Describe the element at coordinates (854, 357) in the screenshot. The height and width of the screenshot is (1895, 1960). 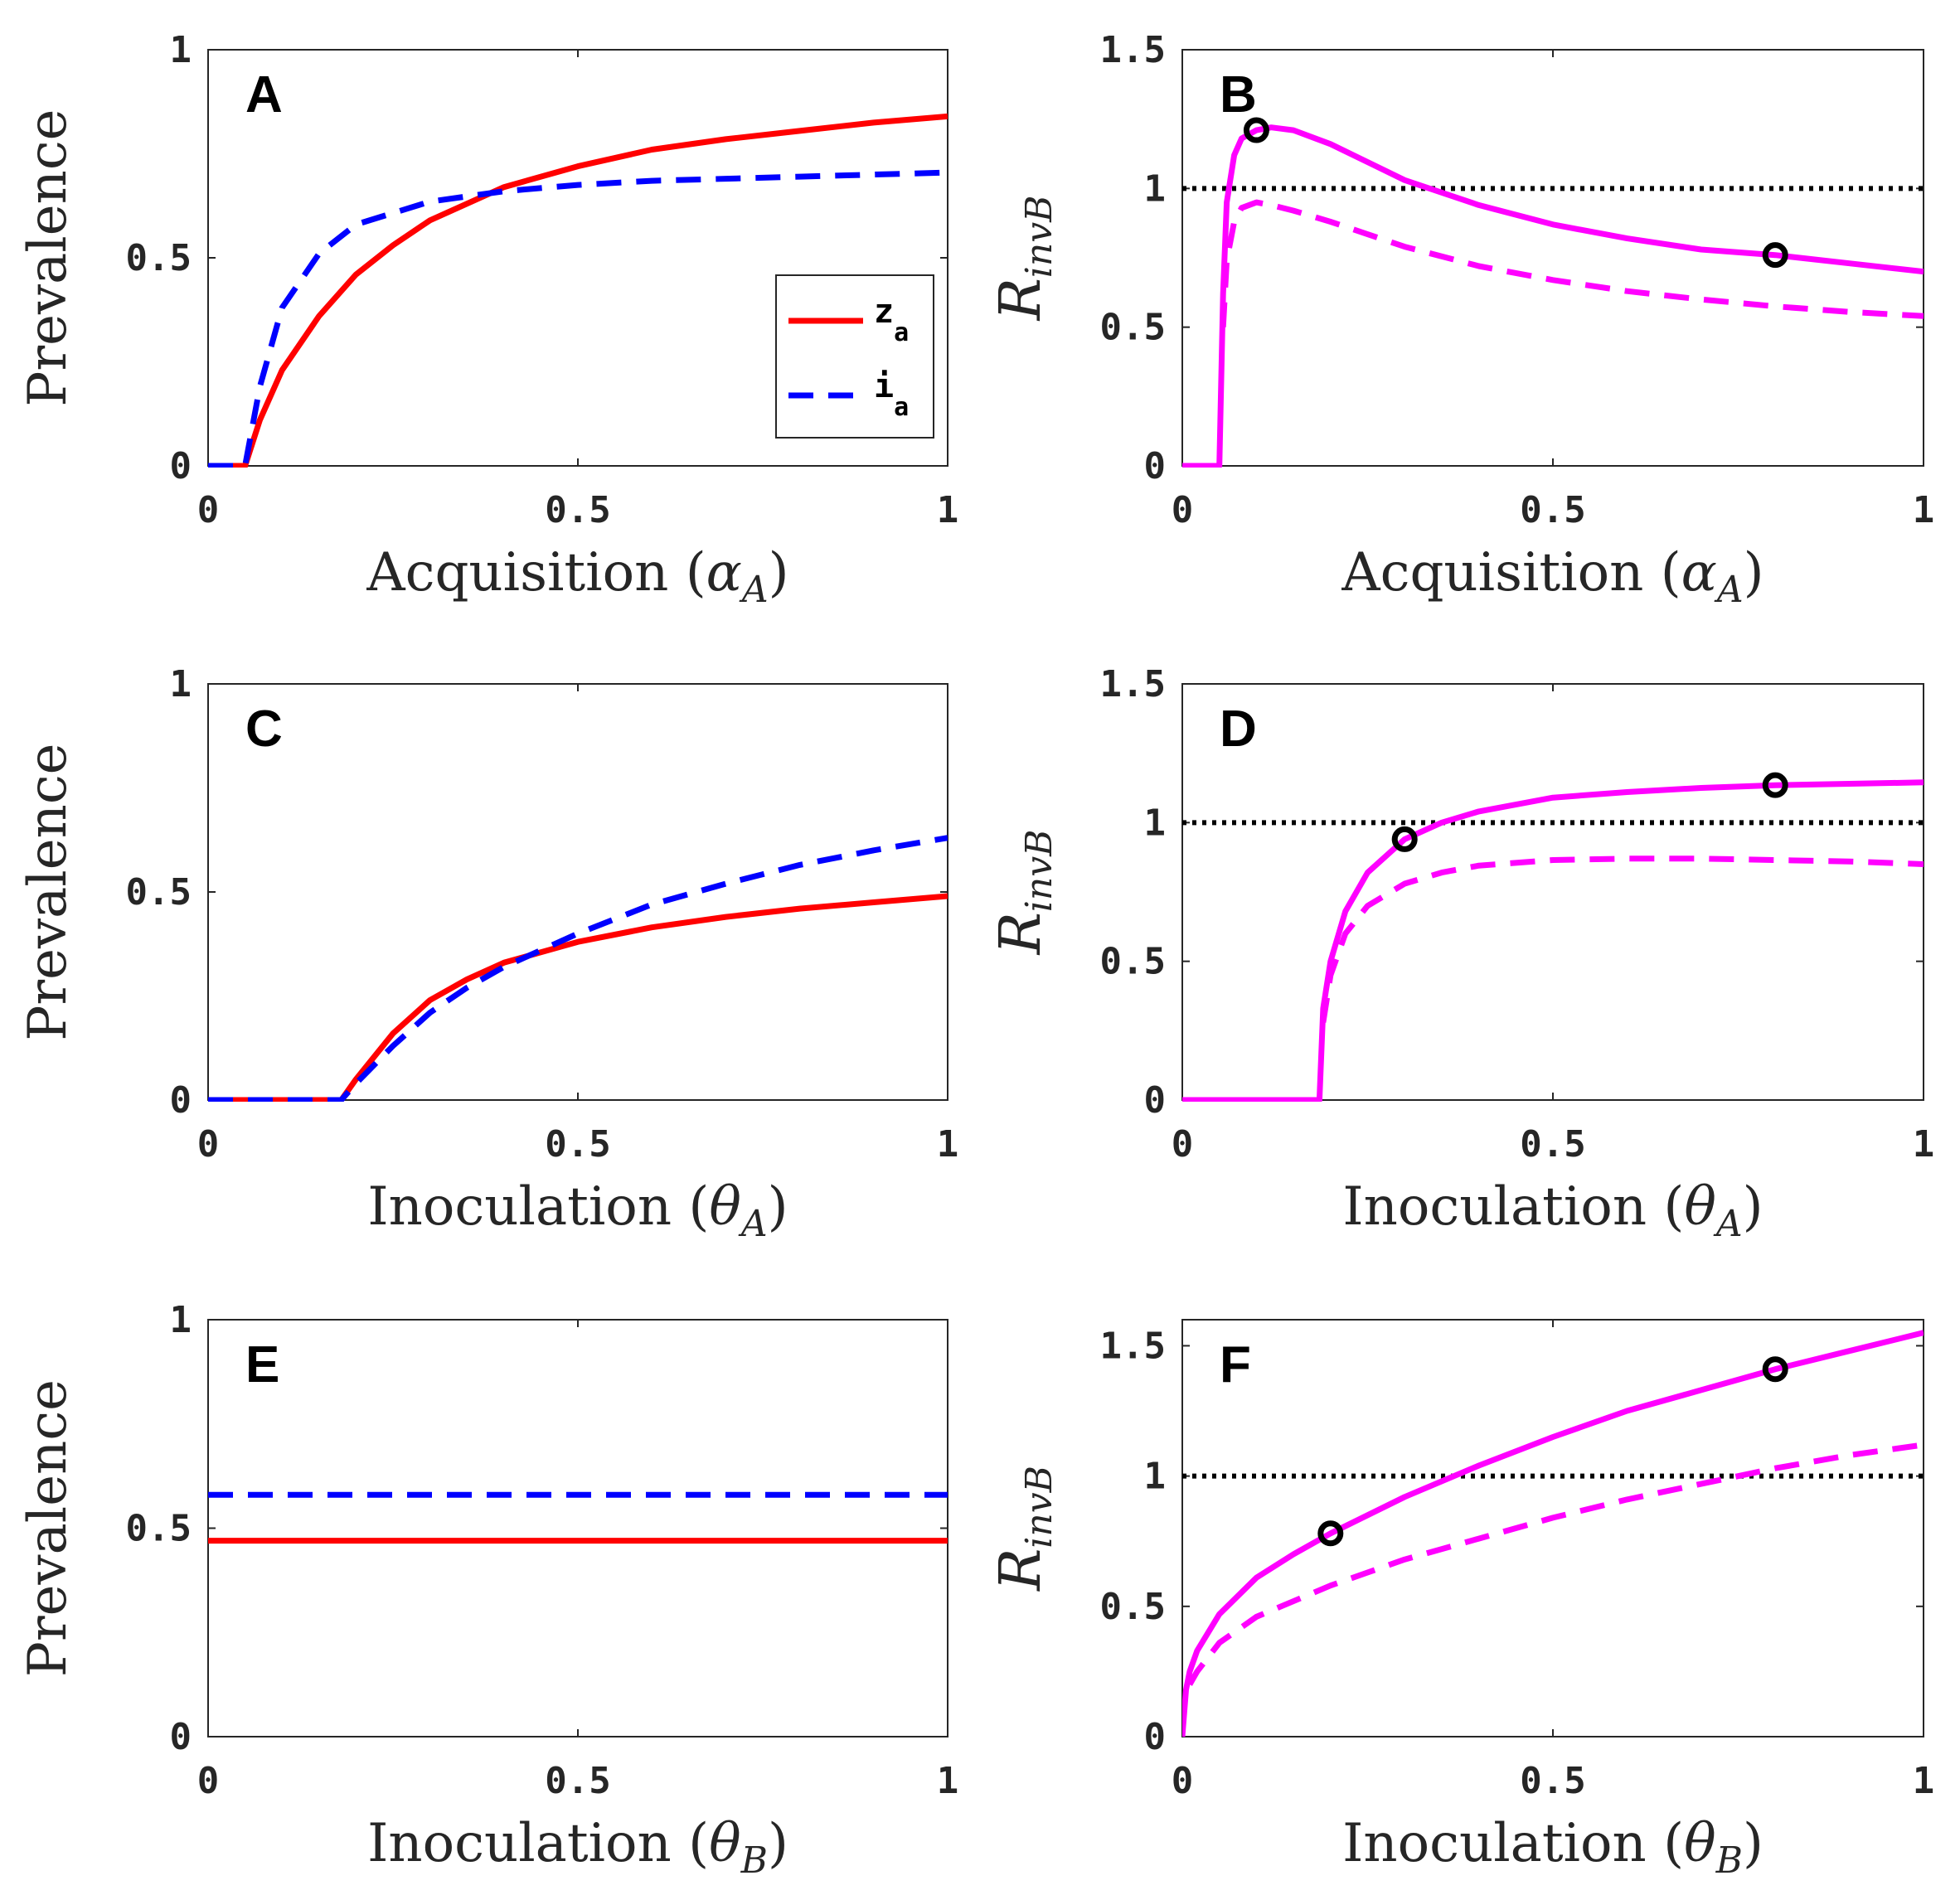
I see `legend-box` at that location.